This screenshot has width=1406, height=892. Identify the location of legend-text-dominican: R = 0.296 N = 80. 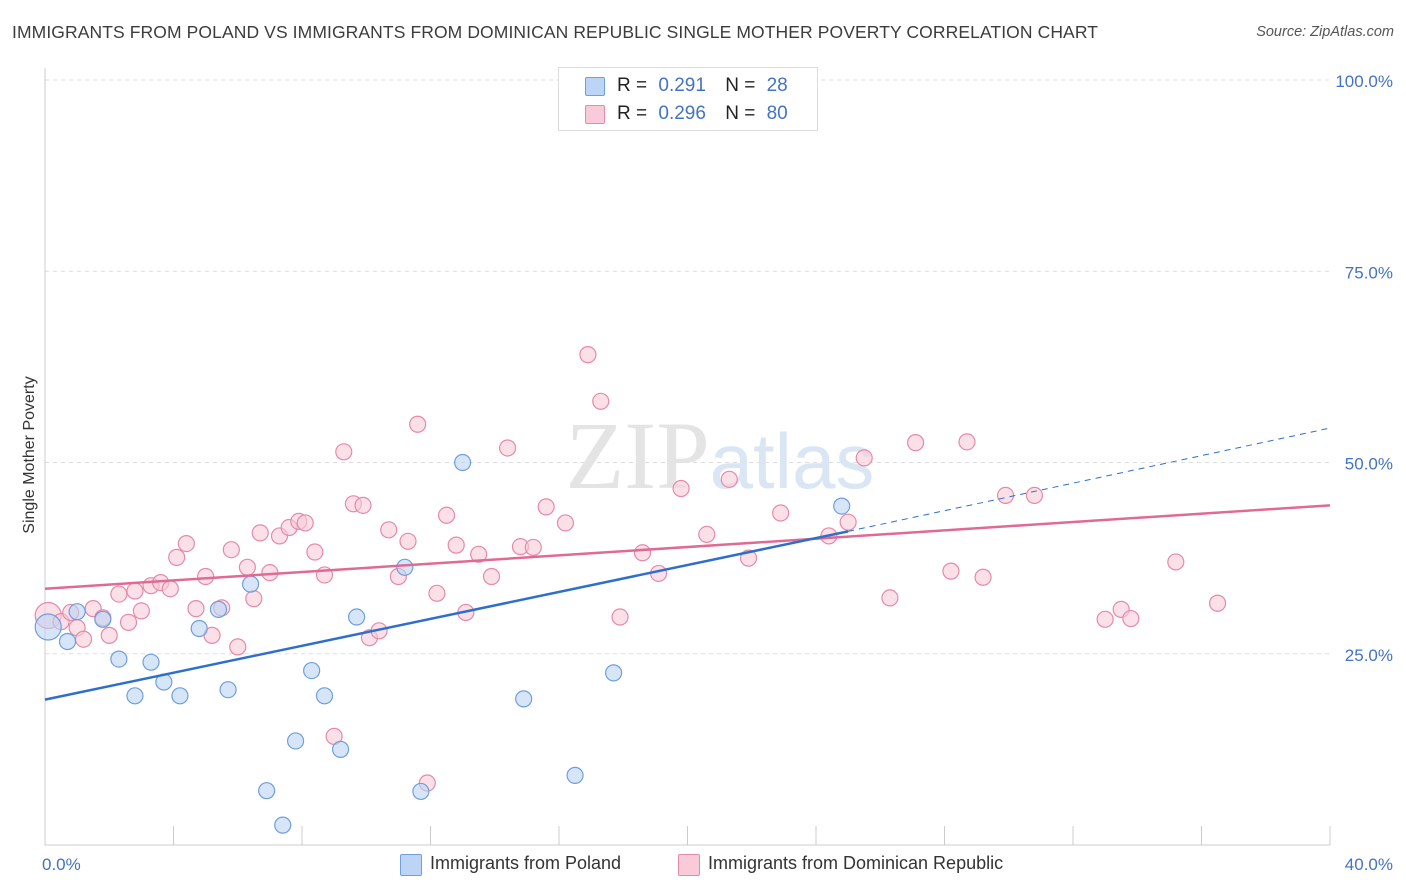
(702, 114).